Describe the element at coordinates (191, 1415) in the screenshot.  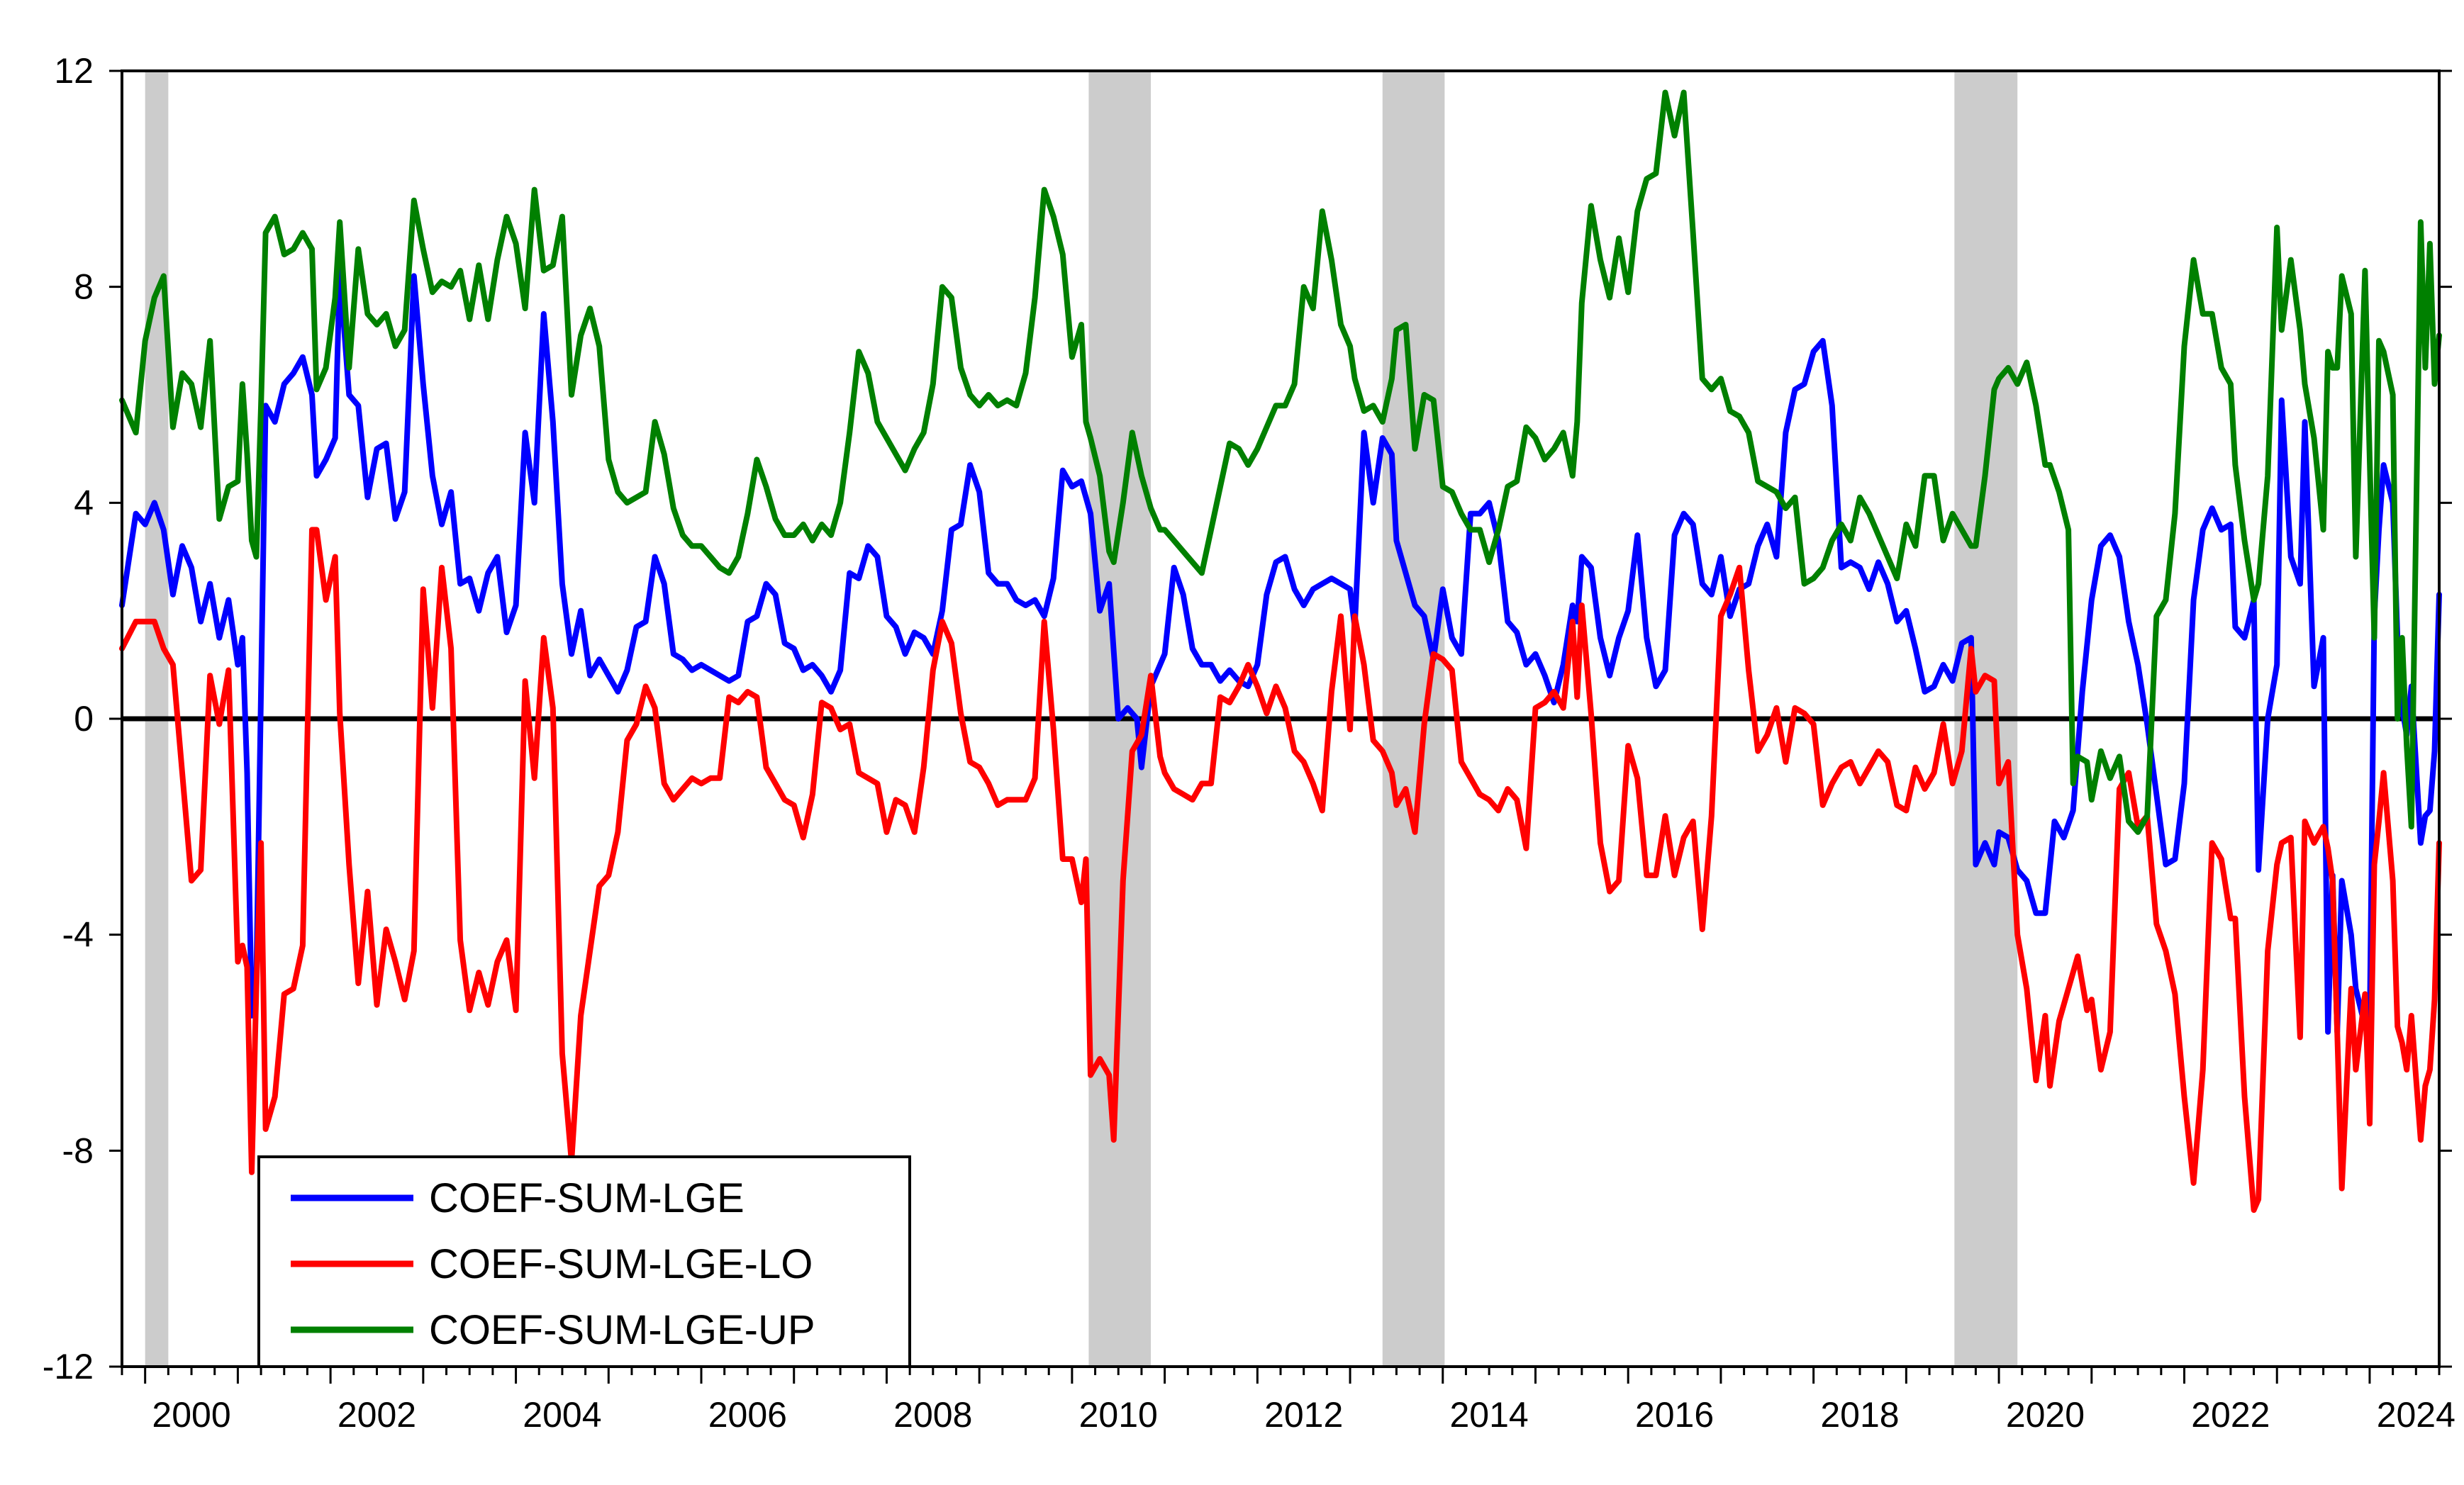
I see `x-tick-label: 2000` at that location.